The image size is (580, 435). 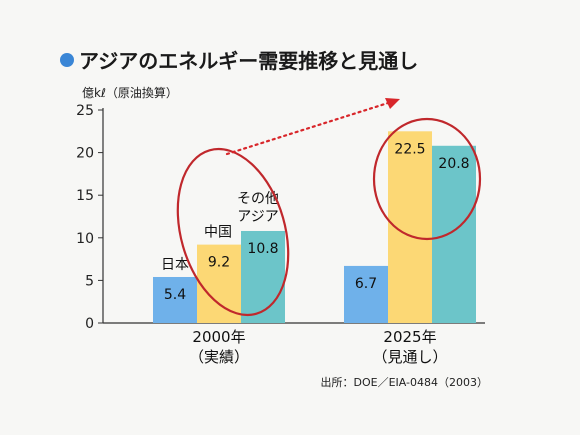 What do you see at coordinates (218, 233) in the screenshot?
I see `series-label-china: 中国` at bounding box center [218, 233].